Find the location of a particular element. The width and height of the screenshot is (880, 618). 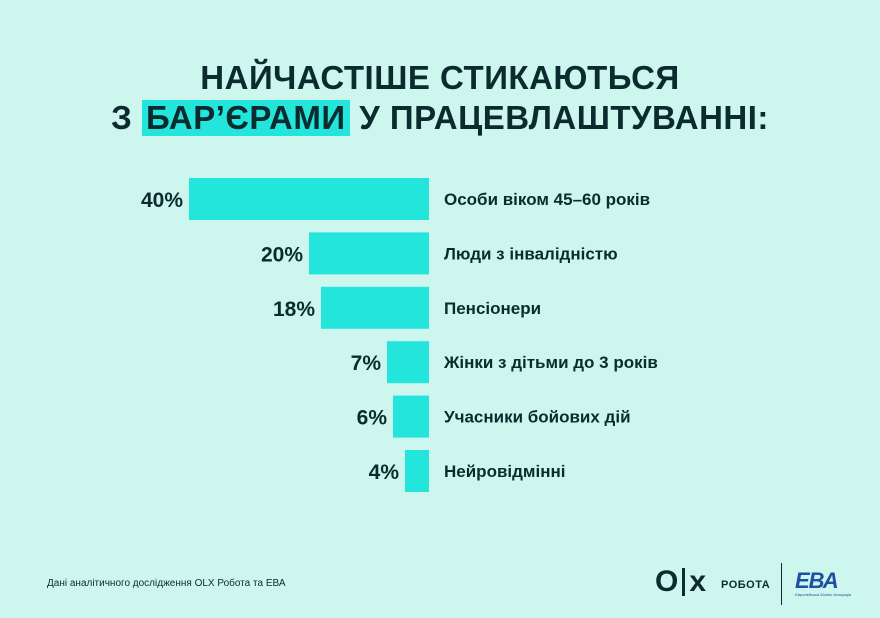

category-label-5: Учасники бойових дій is located at coordinates (537, 417).